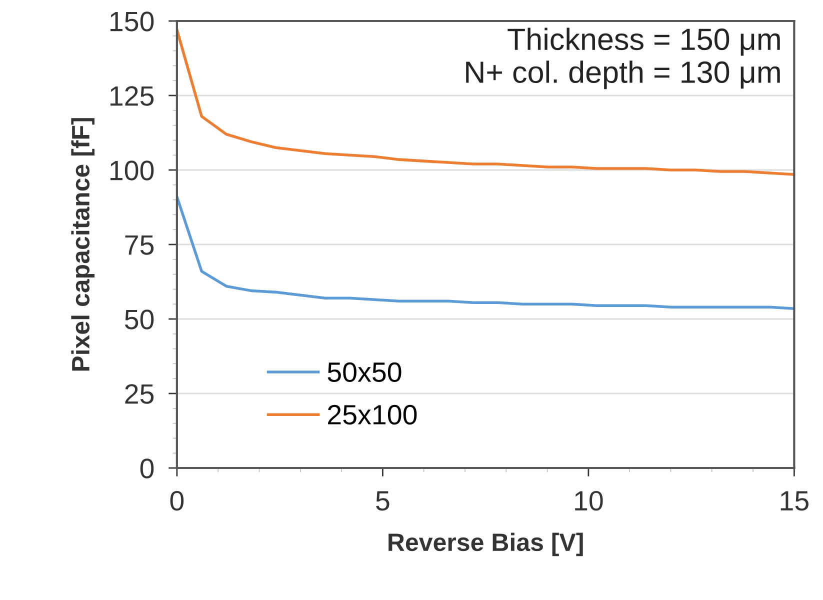 The image size is (823, 600). What do you see at coordinates (623, 59) in the screenshot?
I see `annotation: Thickness = 150 μm N+ col. depth = 130 μm` at bounding box center [623, 59].